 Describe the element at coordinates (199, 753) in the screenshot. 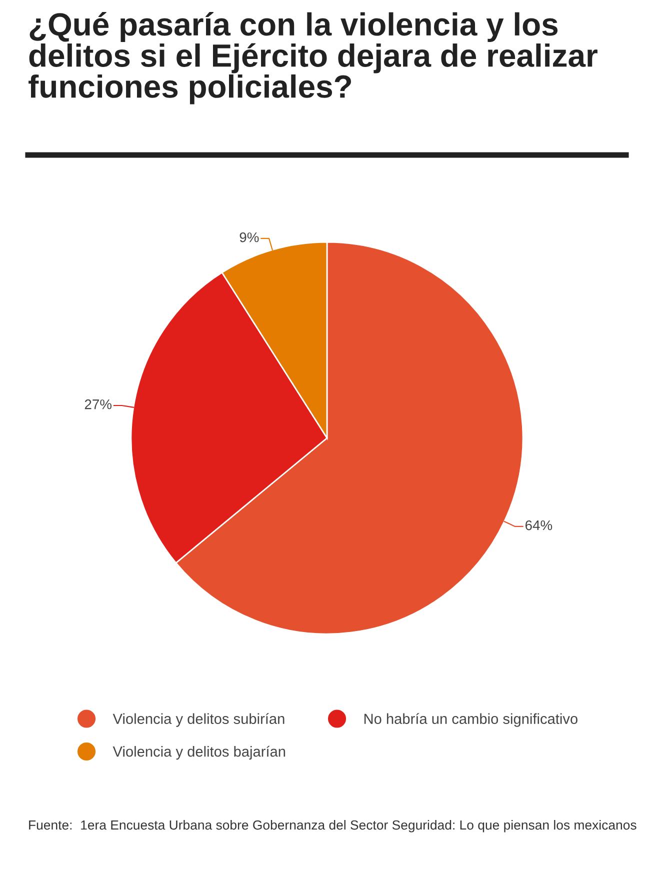

I see `legend-label: Violencia y delitos bajarían` at that location.